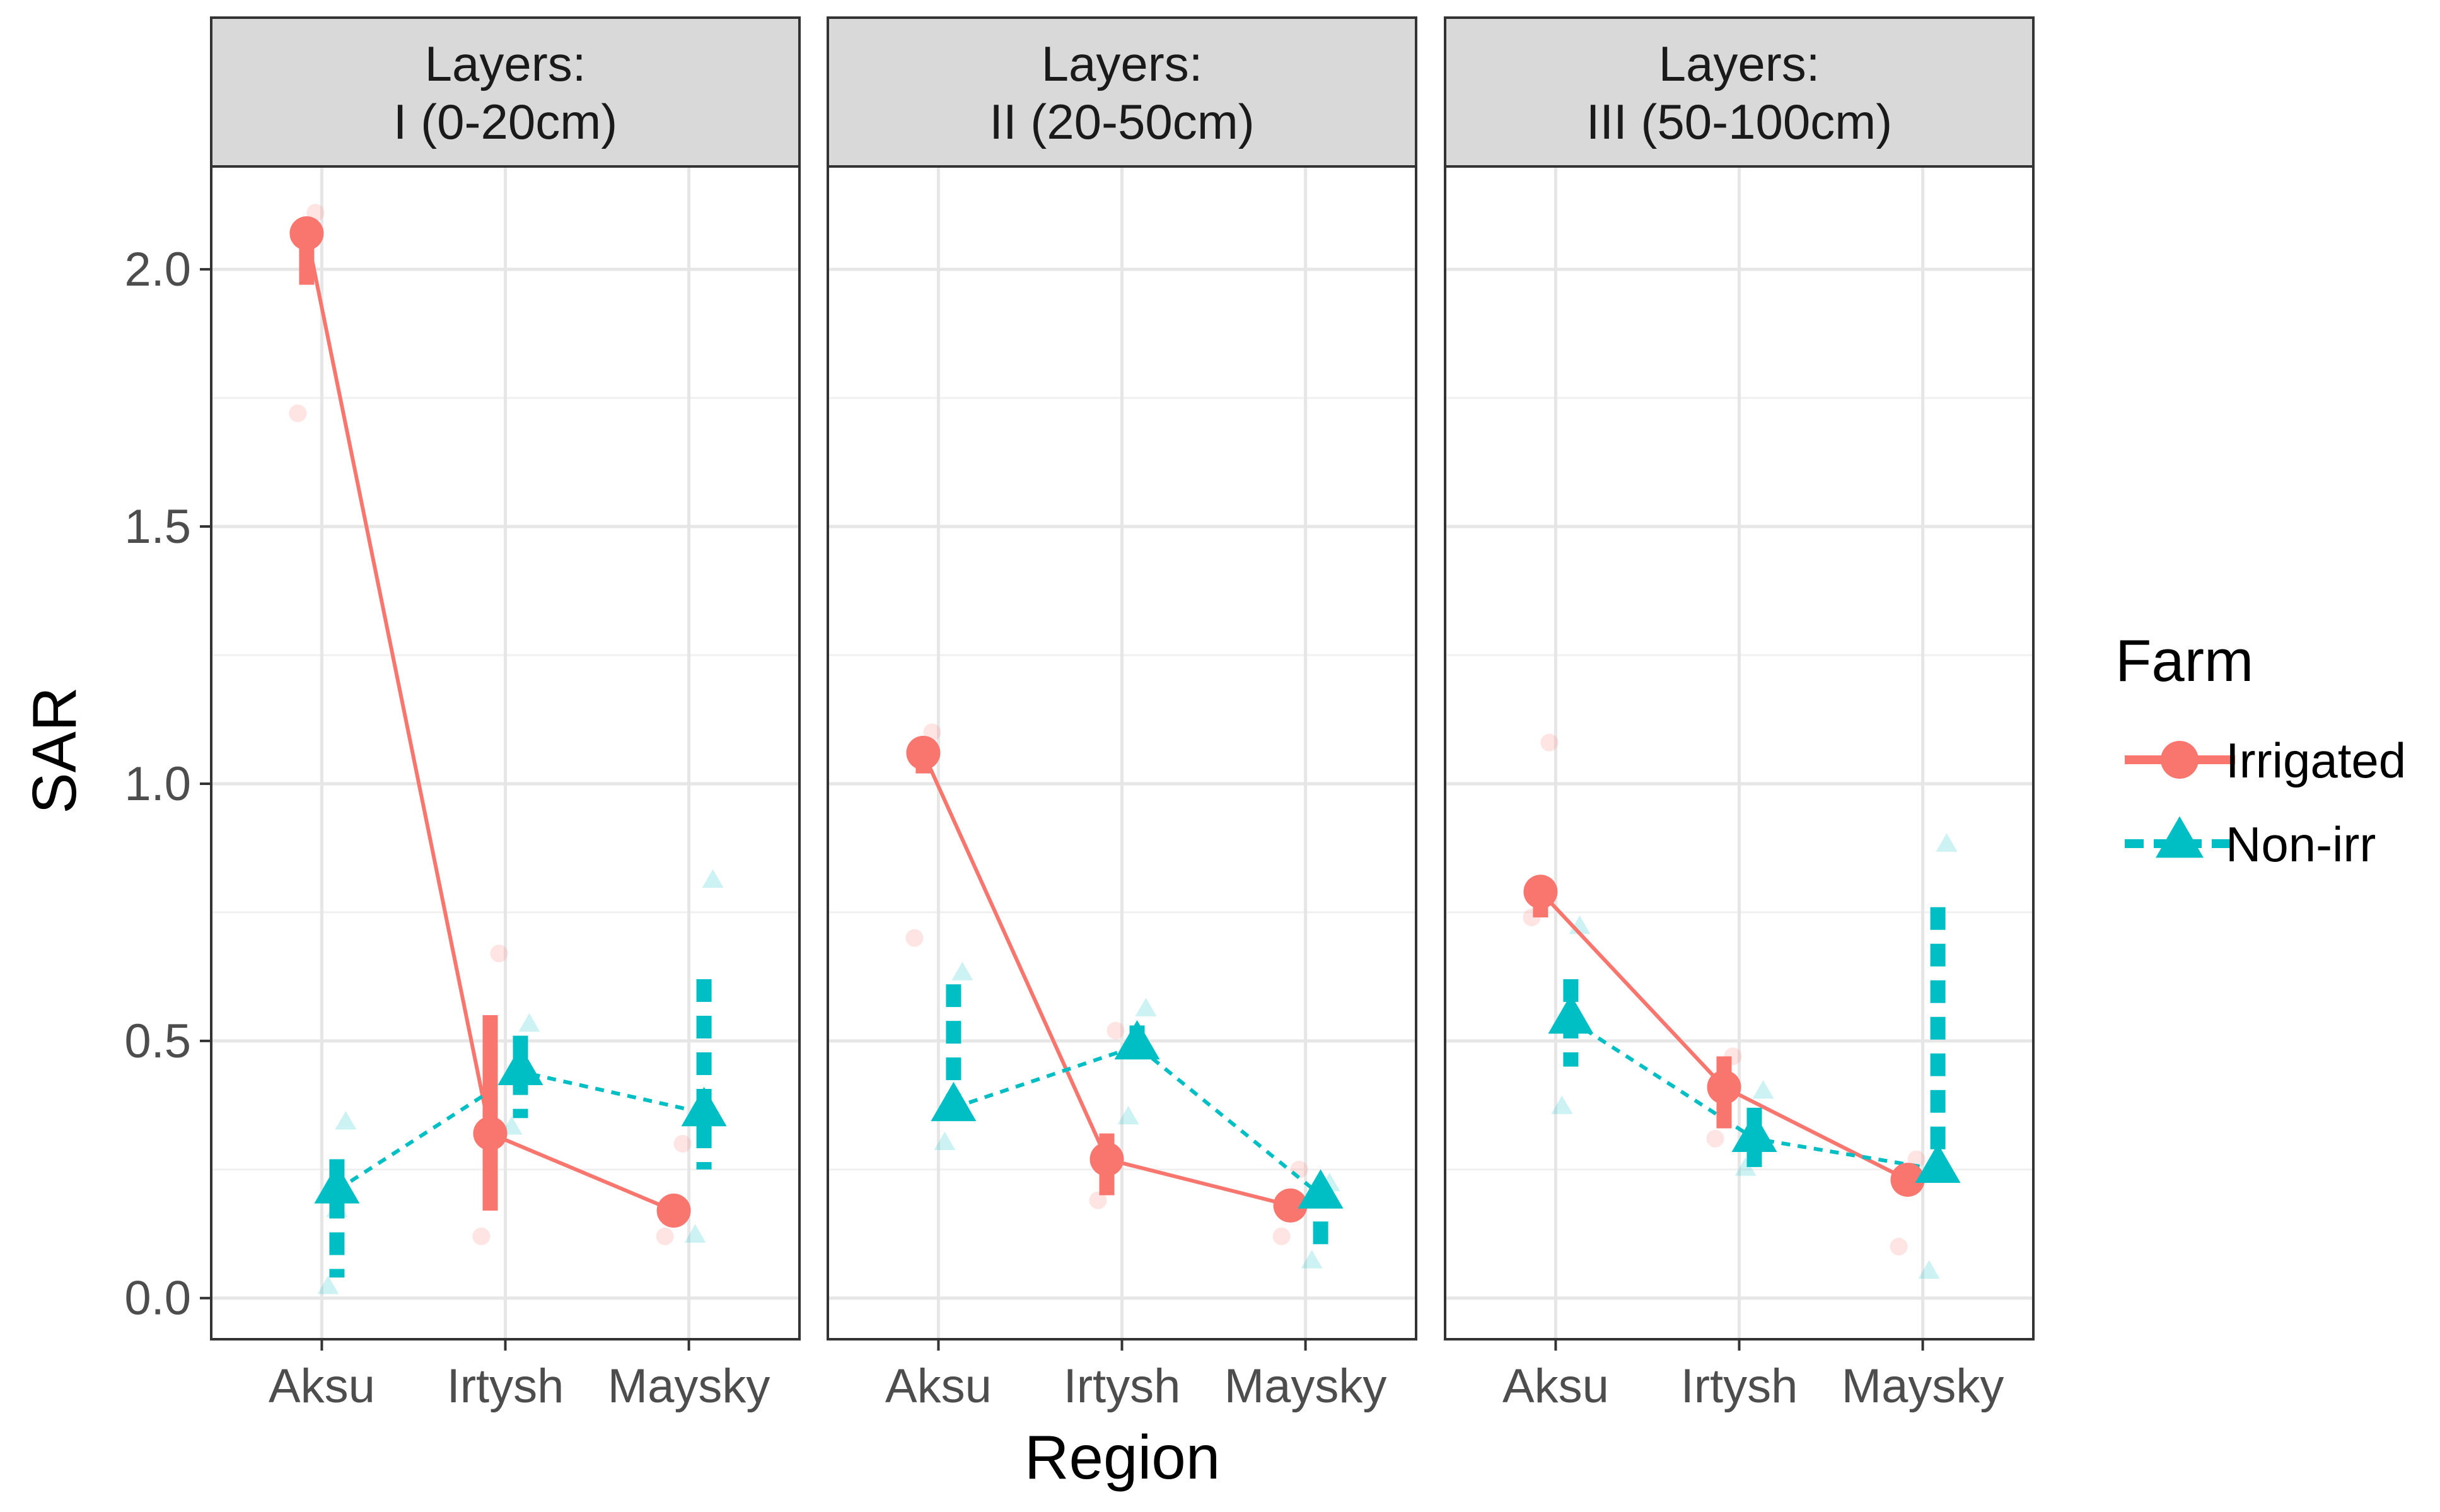 This screenshot has width=2440, height=1512. I want to click on x-axis-title: Region, so click(1123, 1457).